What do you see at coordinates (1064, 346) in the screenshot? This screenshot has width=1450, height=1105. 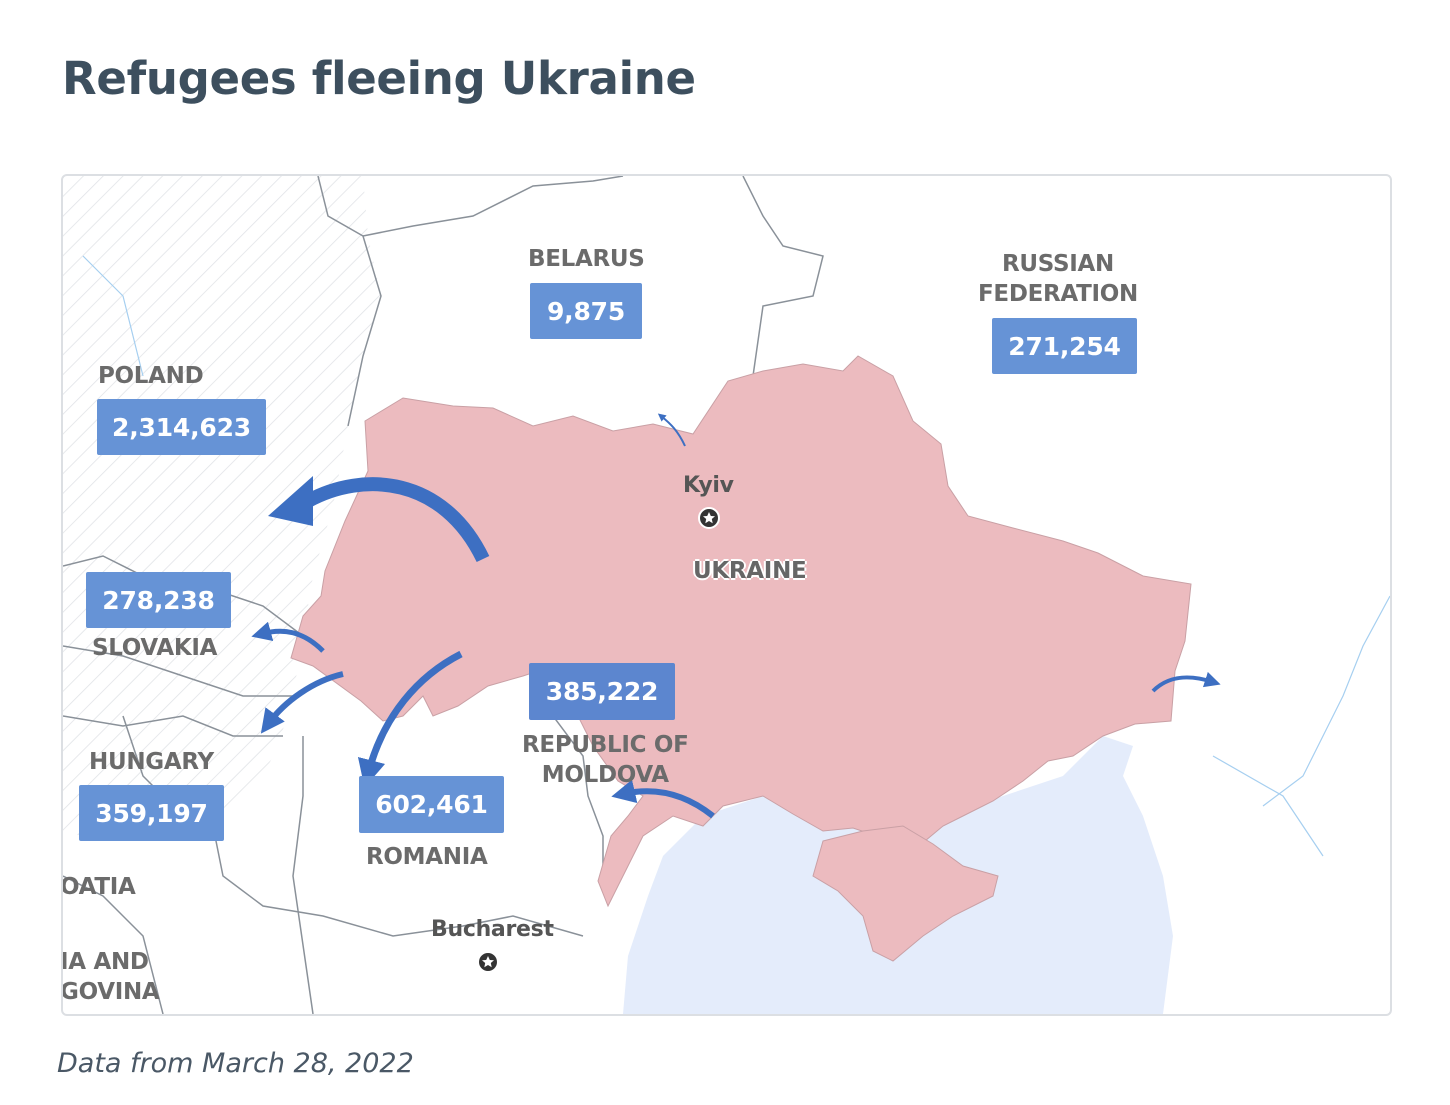 I see `refugee-count-russia: 271,254` at bounding box center [1064, 346].